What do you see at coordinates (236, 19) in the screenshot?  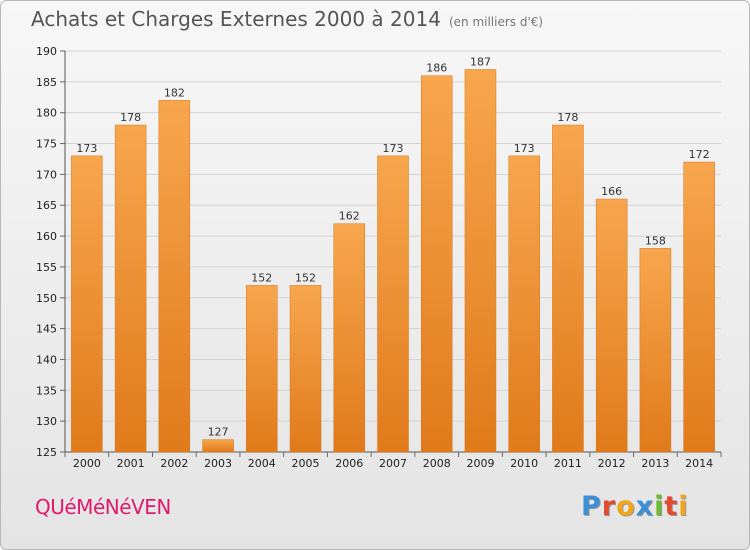 I see `chart-title-text: Achats et Charges Externes 2000 à 2014` at bounding box center [236, 19].